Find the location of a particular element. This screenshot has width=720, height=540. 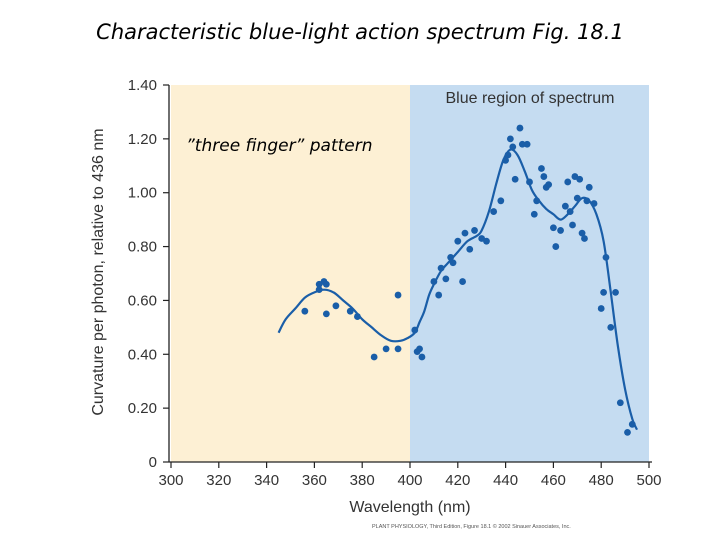

y-tick-label: 1.00 is located at coordinates (142, 193).